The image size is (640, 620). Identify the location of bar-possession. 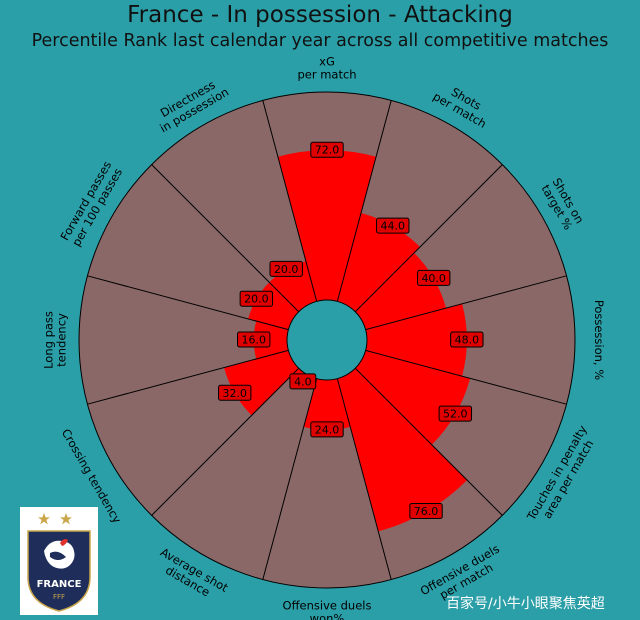
(416, 340).